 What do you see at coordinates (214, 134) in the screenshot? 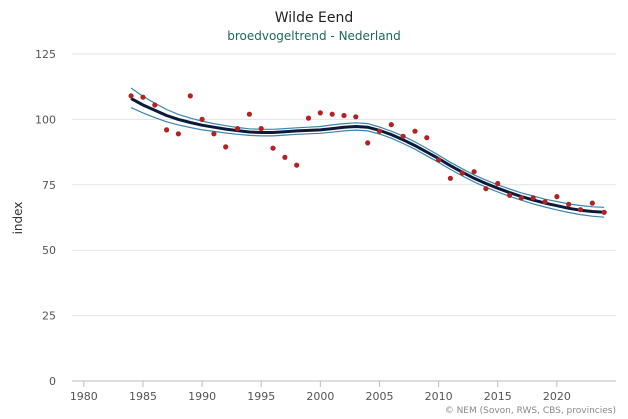
I see `data-point-1991` at bounding box center [214, 134].